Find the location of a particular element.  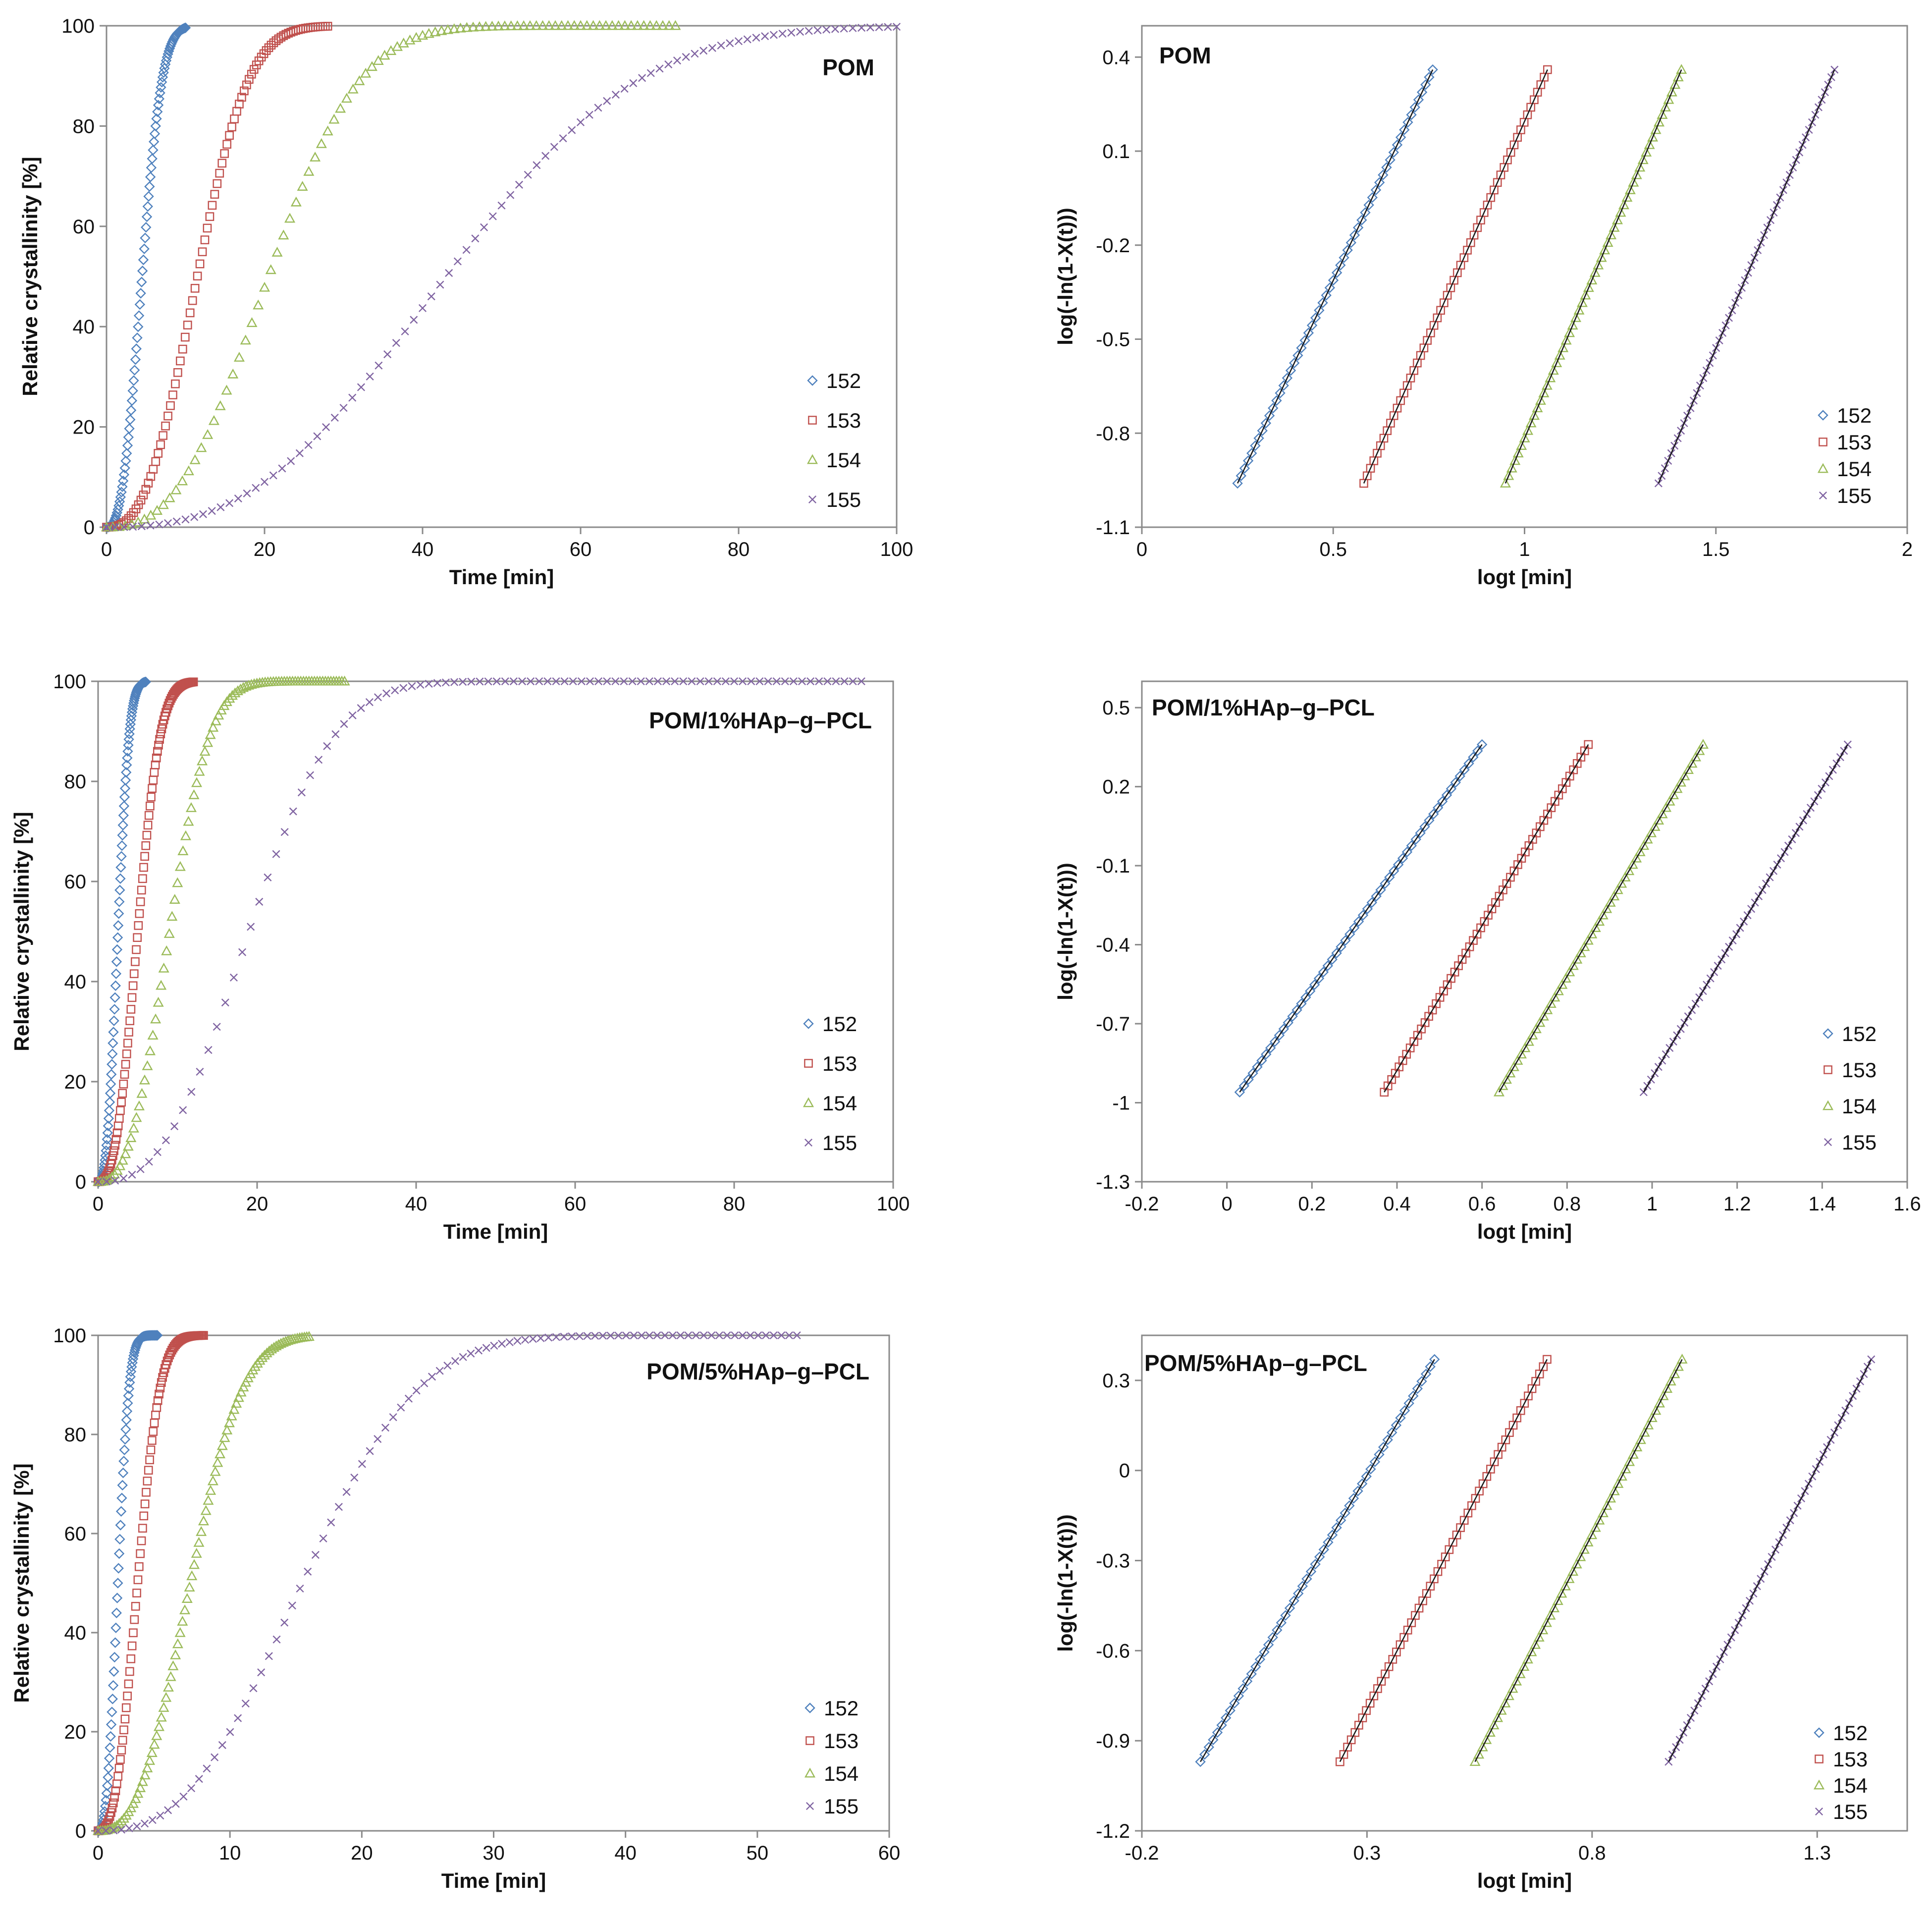

x-tick-label: 80 is located at coordinates (739, 549).